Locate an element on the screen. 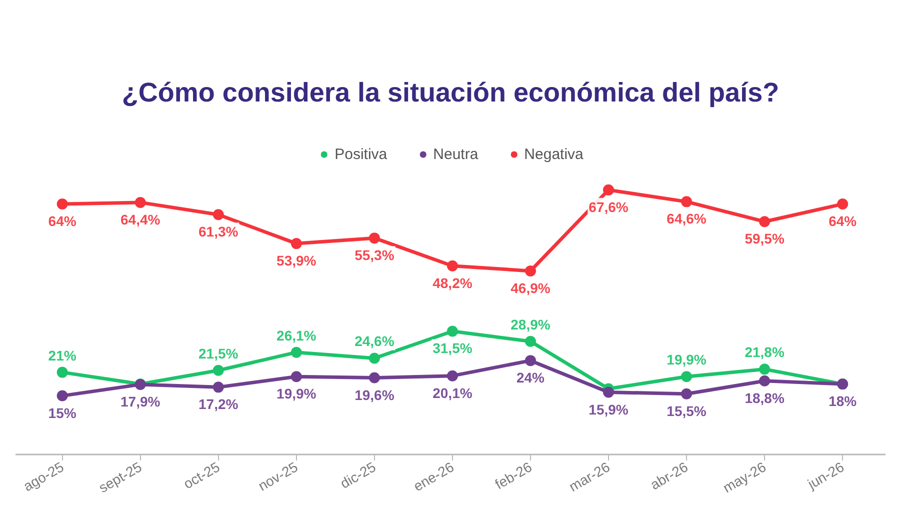 The height and width of the screenshot is (505, 900). data-label: 24% is located at coordinates (531, 378).